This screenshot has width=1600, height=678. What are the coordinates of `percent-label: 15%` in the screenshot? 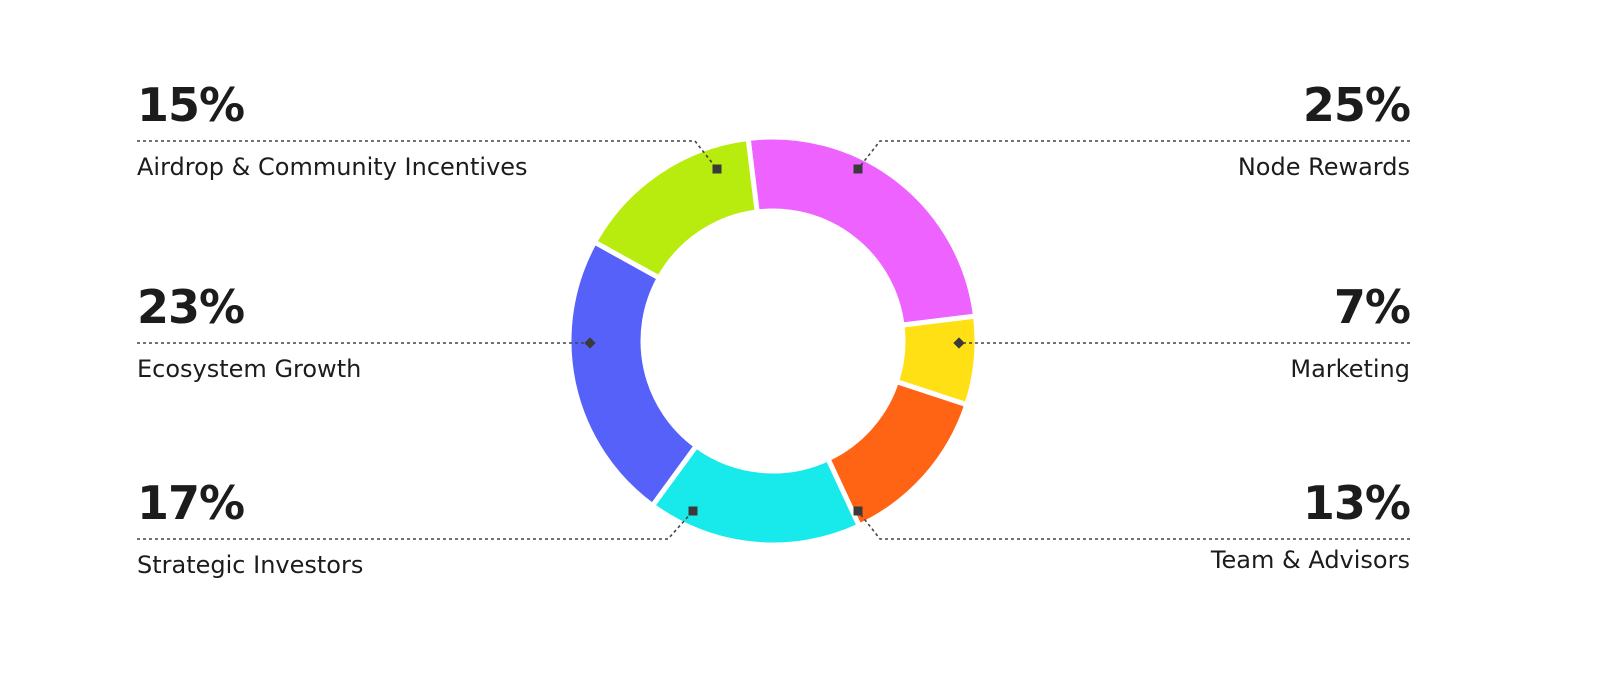 It's located at (190, 105).